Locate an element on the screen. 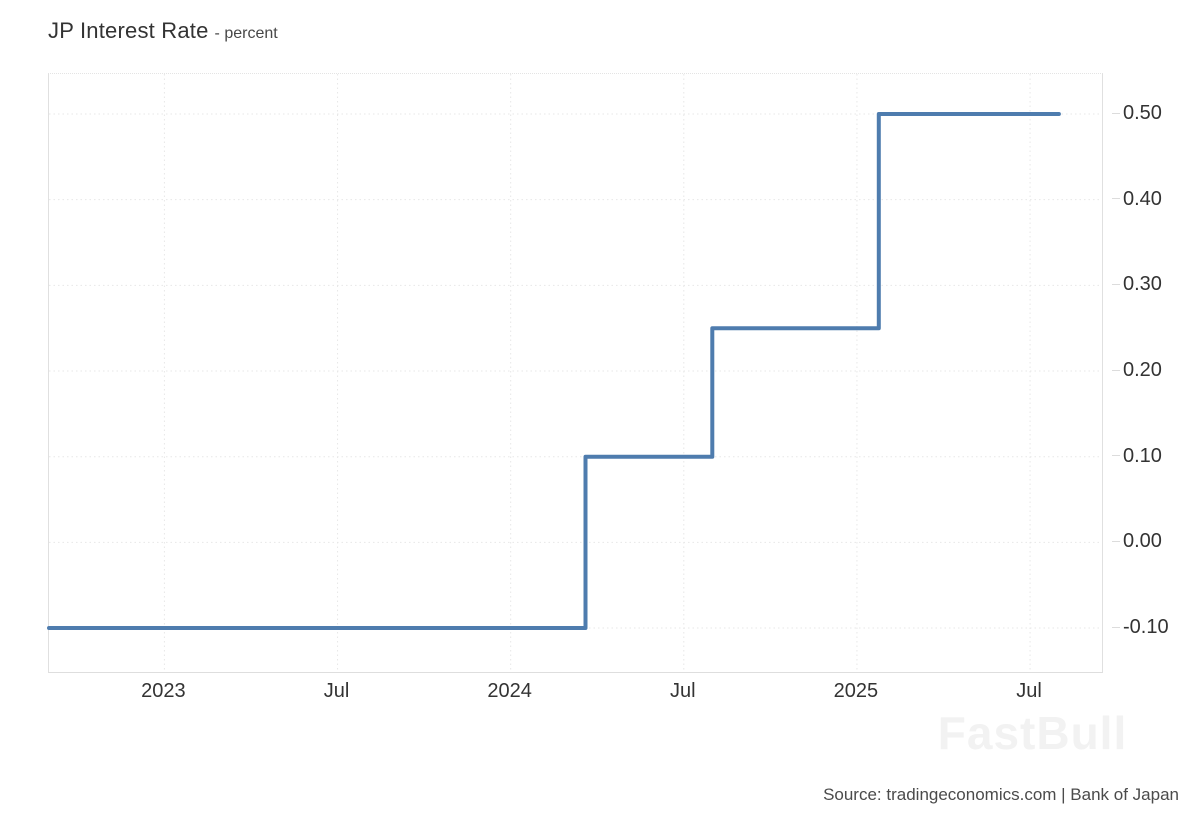  chart-title-subtitle: - percent is located at coordinates (246, 33).